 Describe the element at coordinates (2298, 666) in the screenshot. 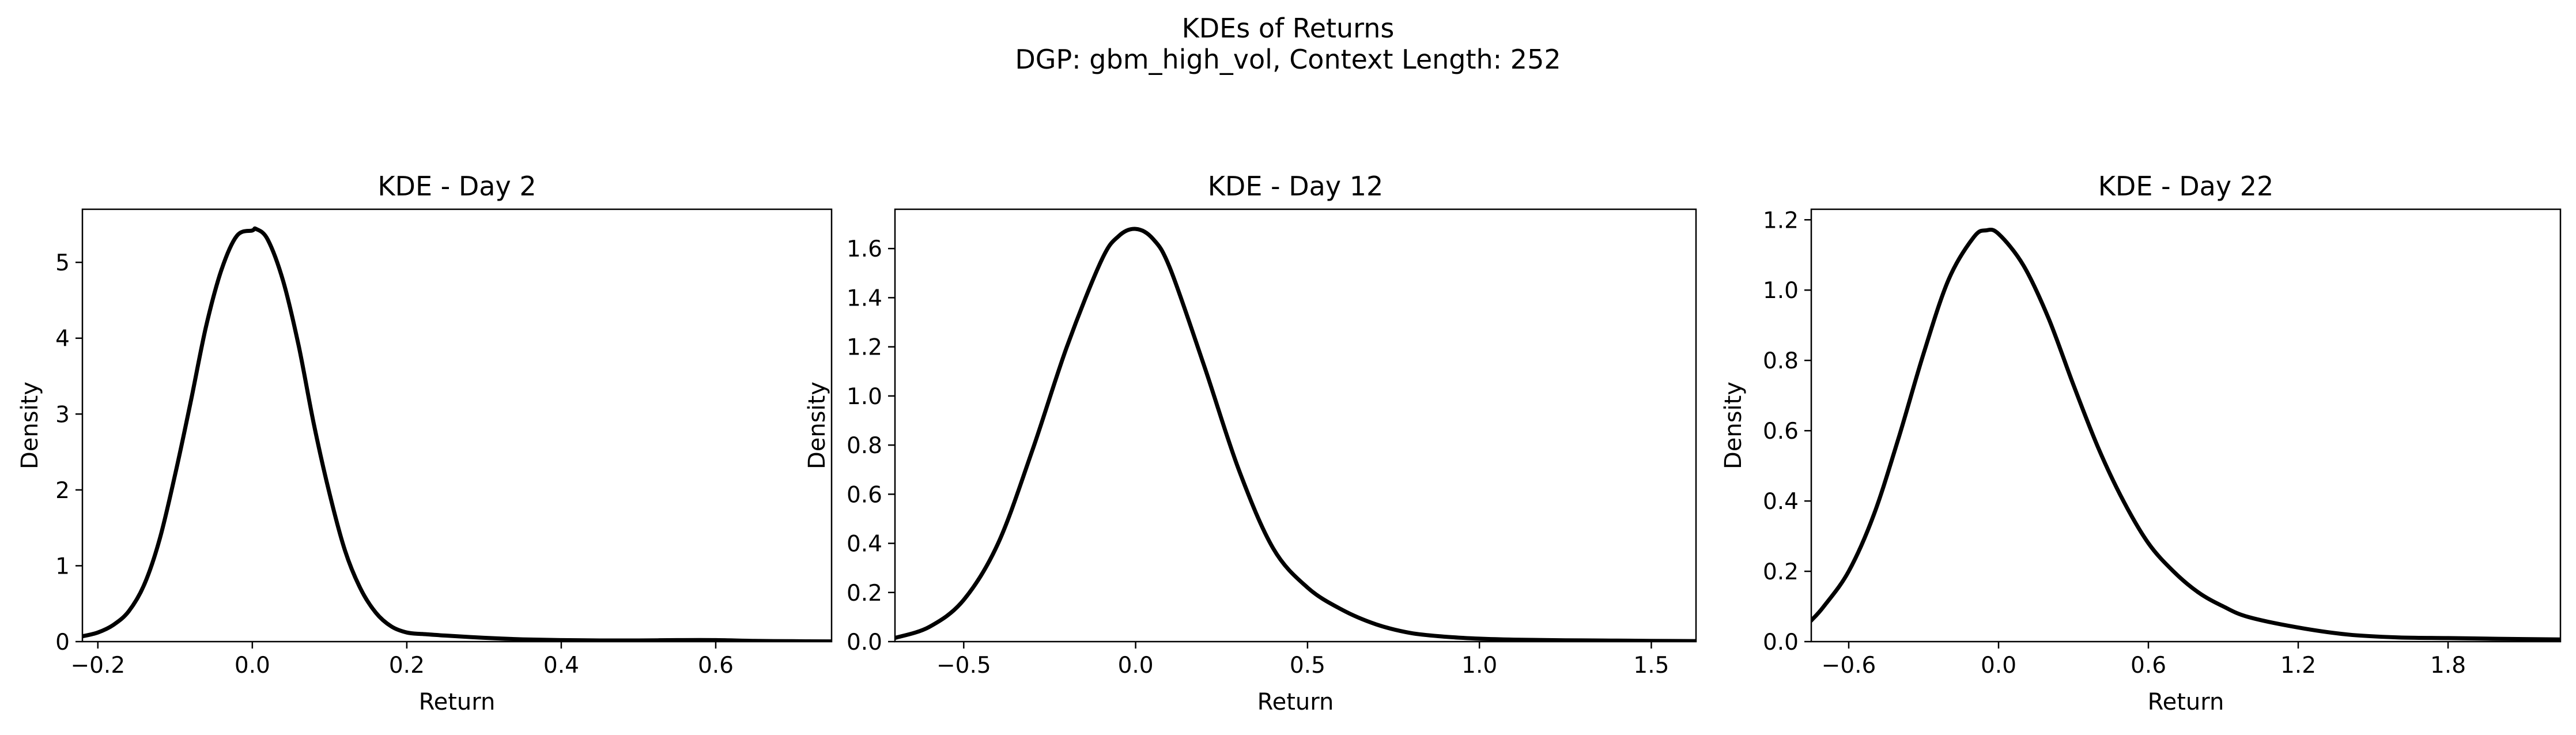

I see `x-tick-label: 1.2` at that location.